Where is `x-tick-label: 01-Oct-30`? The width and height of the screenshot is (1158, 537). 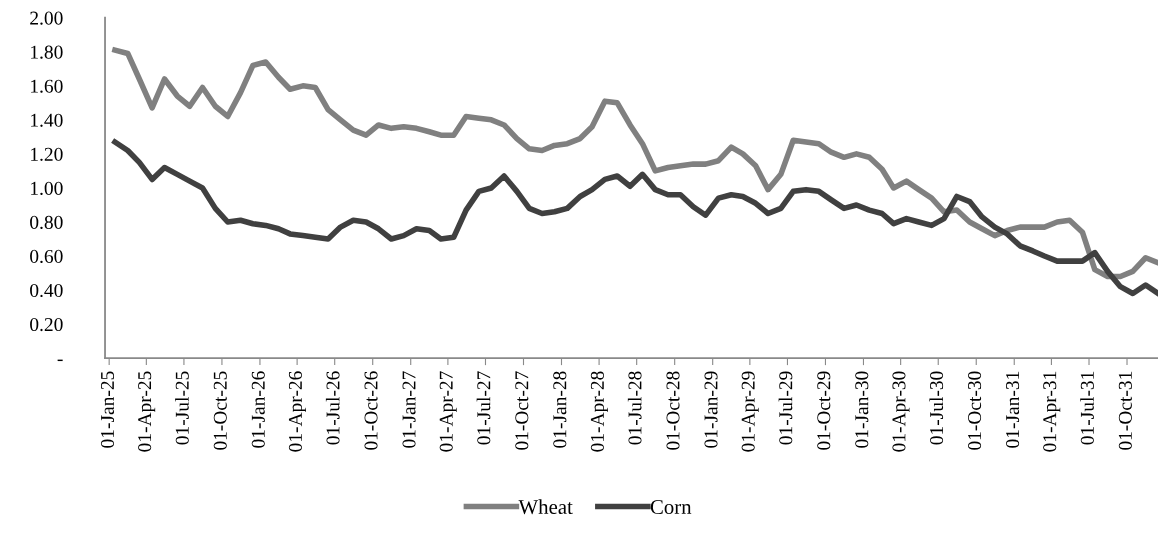 x-tick-label: 01-Oct-30 is located at coordinates (974, 410).